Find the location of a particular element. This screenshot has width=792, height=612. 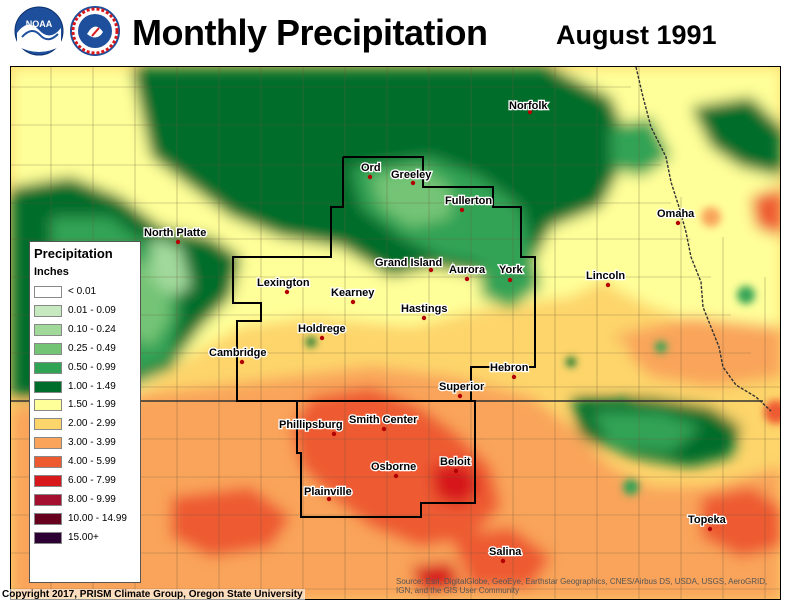

region-outline-north is located at coordinates (439, 278).